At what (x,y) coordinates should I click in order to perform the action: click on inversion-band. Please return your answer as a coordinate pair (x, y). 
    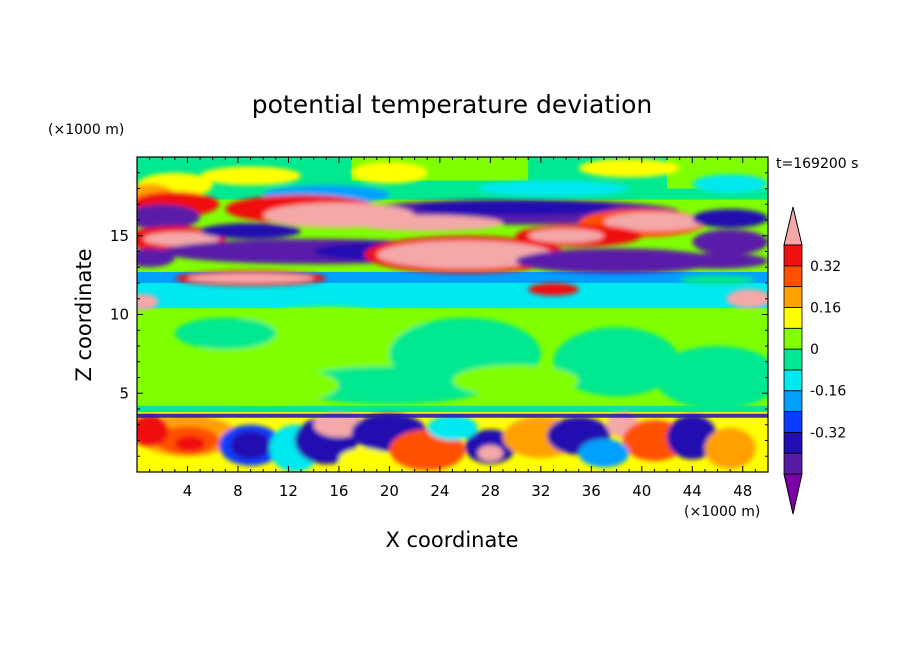
    Looking at the image, I should click on (452, 415).